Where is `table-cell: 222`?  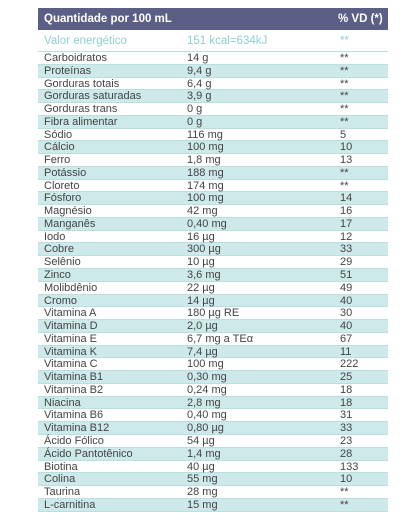 table-cell: 222 is located at coordinates (349, 364).